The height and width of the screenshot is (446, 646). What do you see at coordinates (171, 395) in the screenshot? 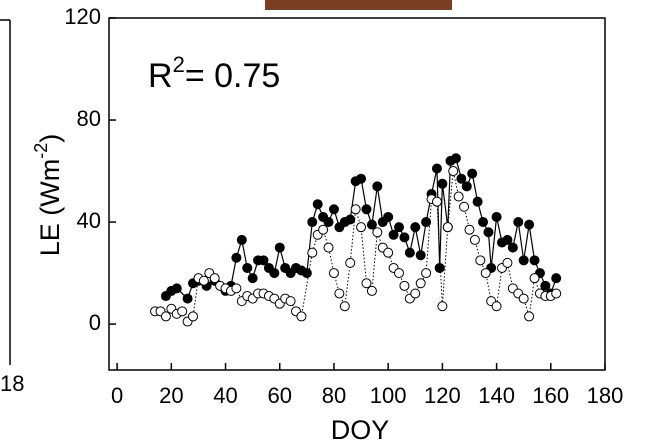
I see `x-tick-label: 20` at bounding box center [171, 395].